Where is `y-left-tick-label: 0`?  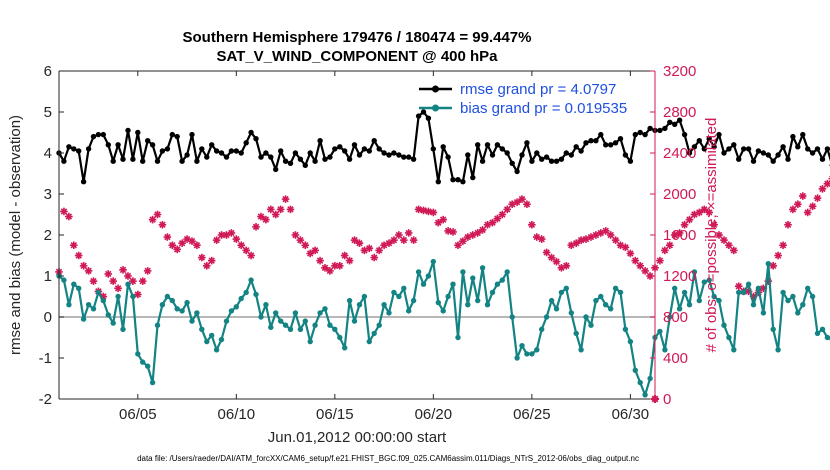 y-left-tick-label: 0 is located at coordinates (48, 317).